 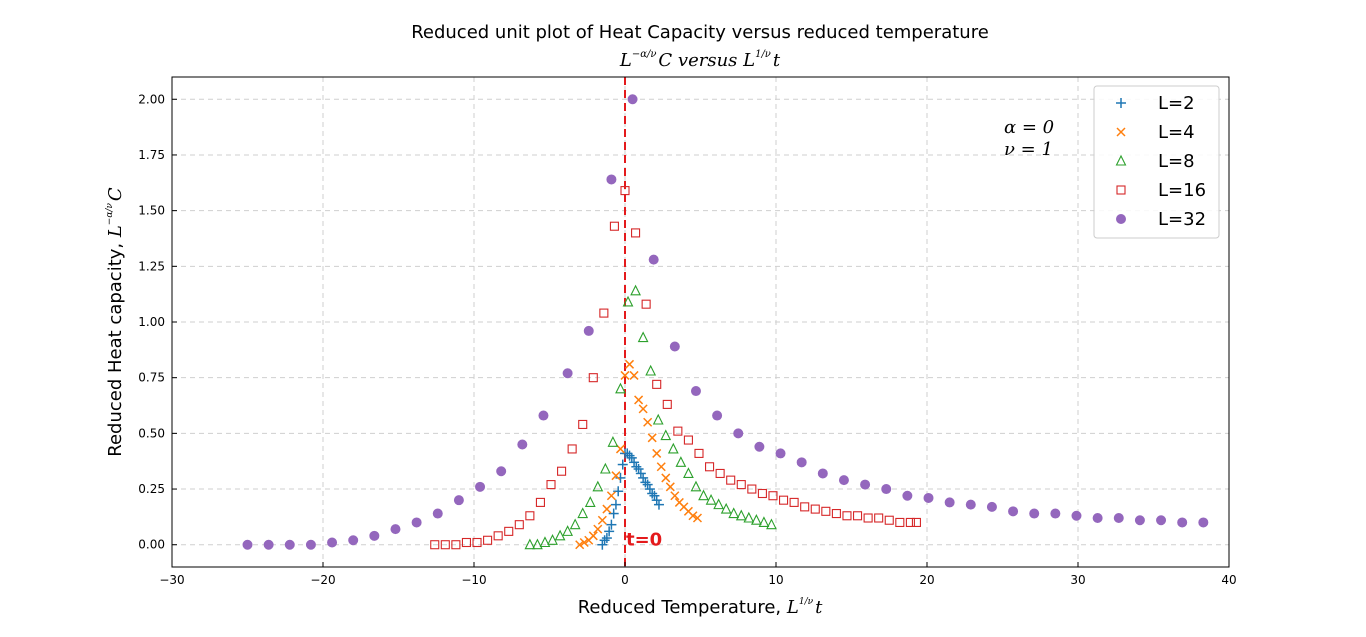 What do you see at coordinates (151, 545) in the screenshot?
I see `y-tick-label: 0.00` at bounding box center [151, 545].